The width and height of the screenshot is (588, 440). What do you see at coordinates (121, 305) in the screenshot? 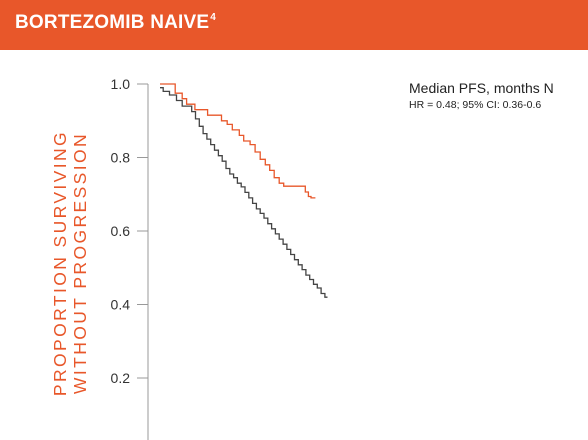
I see `y-tick-label: 0.4` at bounding box center [121, 305].